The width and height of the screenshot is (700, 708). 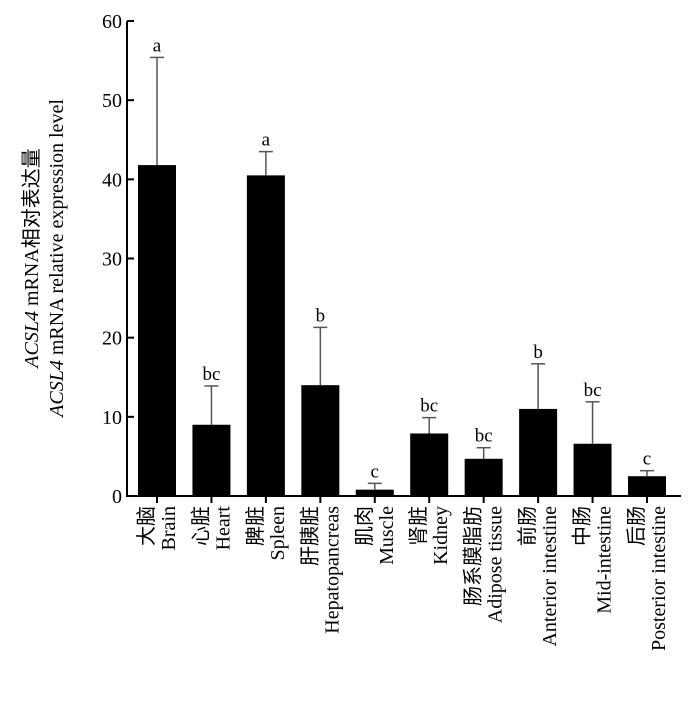 What do you see at coordinates (112, 418) in the screenshot?
I see `y-tick-label: 10` at bounding box center [112, 418].